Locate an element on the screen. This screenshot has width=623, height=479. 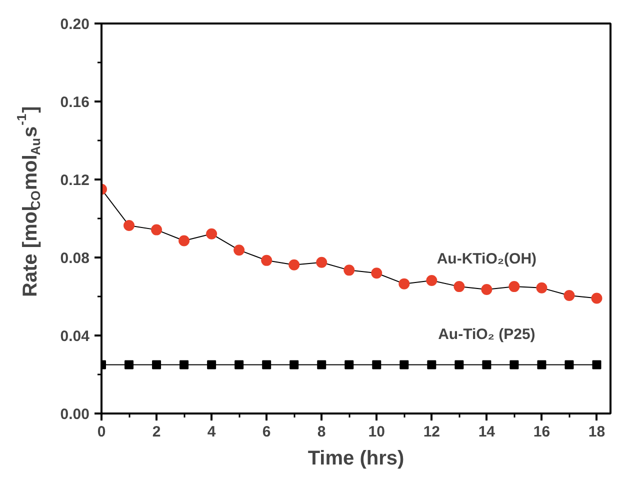
x-tick-label: 0 is located at coordinates (101, 432).